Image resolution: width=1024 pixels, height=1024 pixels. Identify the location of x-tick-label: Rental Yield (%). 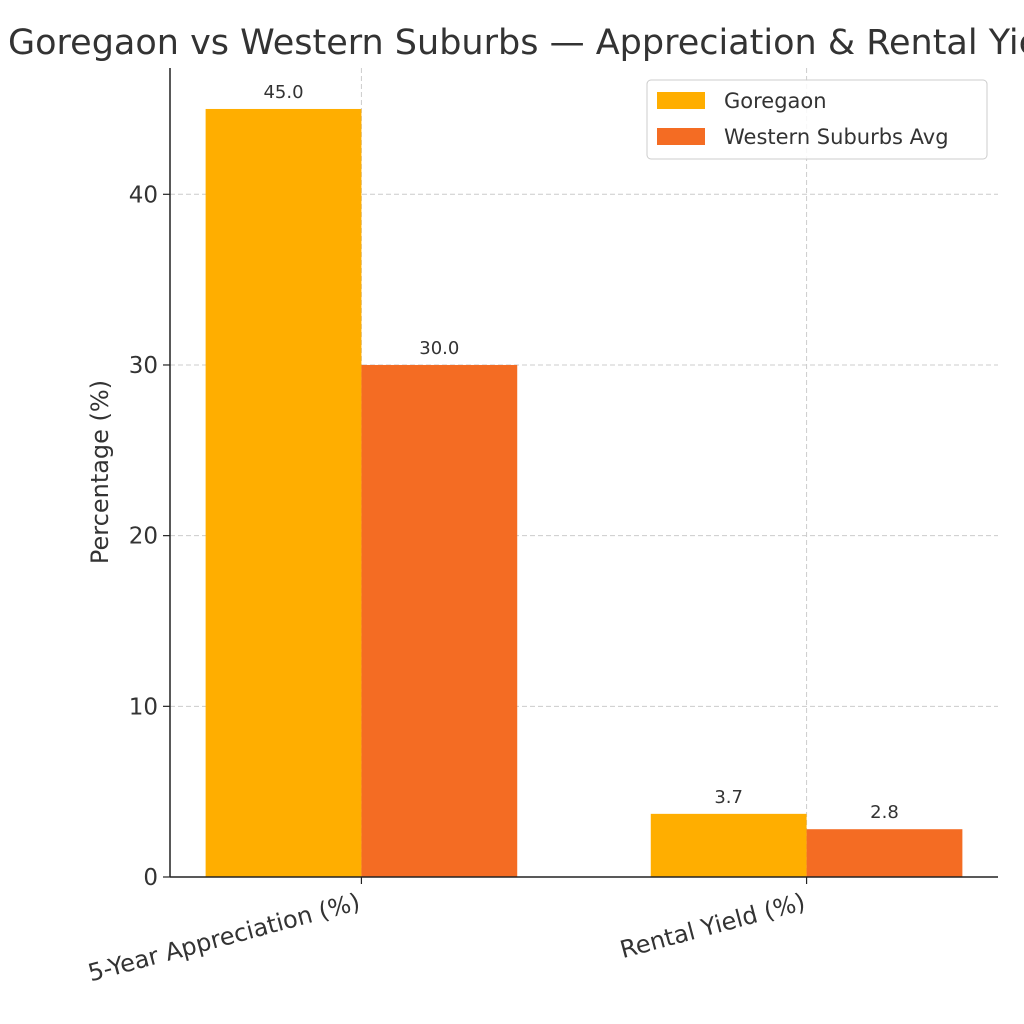
(712, 926).